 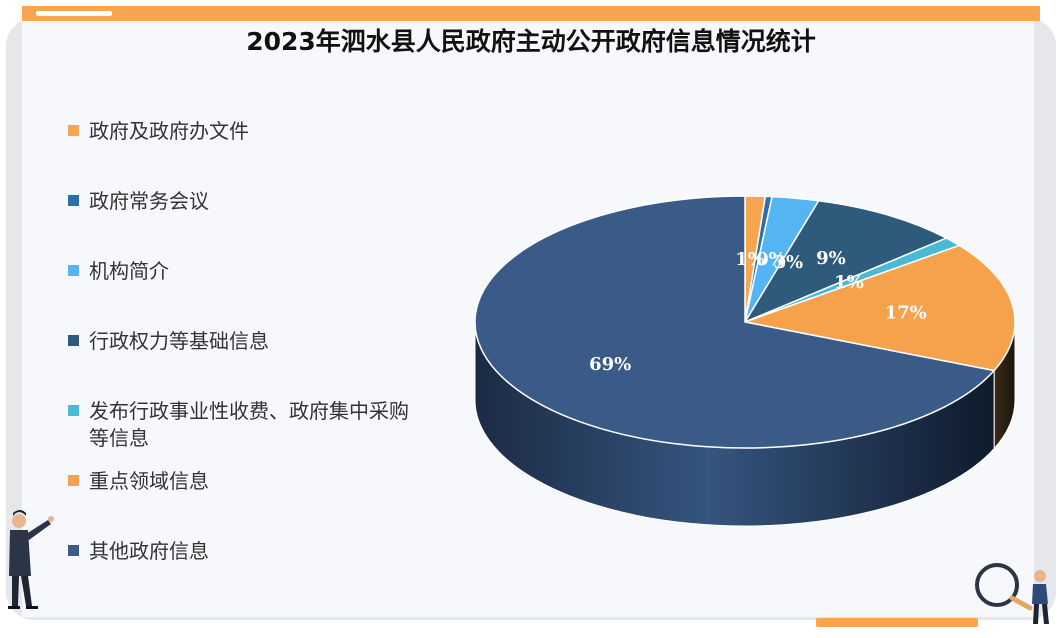 I want to click on legend-label: 政府及政府办文件, so click(x=169, y=131).